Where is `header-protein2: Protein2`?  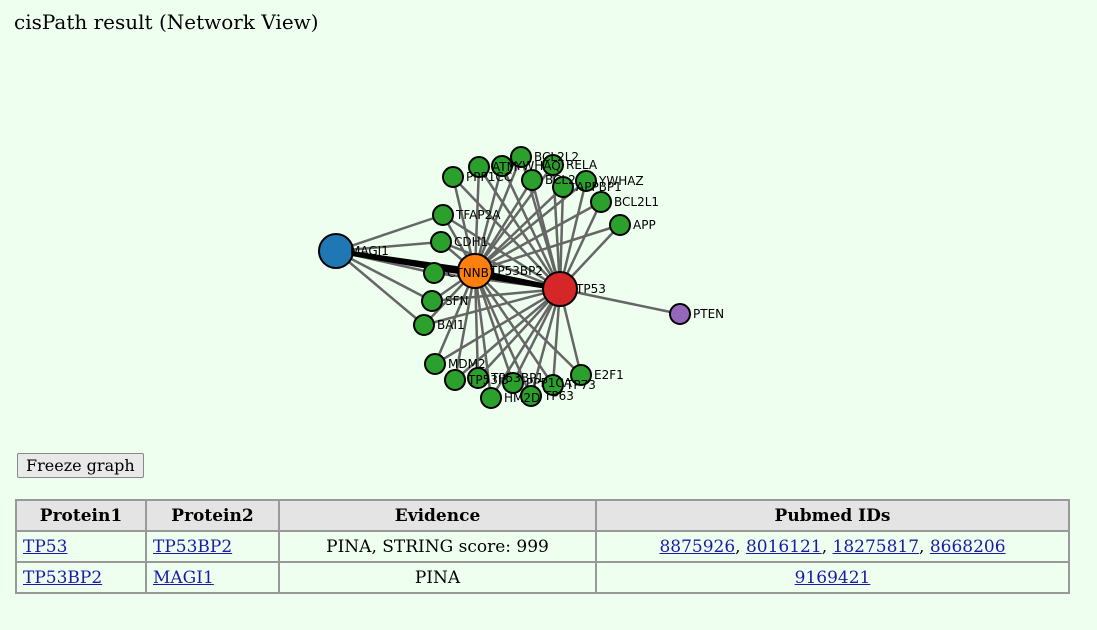 header-protein2: Protein2 is located at coordinates (212, 515).